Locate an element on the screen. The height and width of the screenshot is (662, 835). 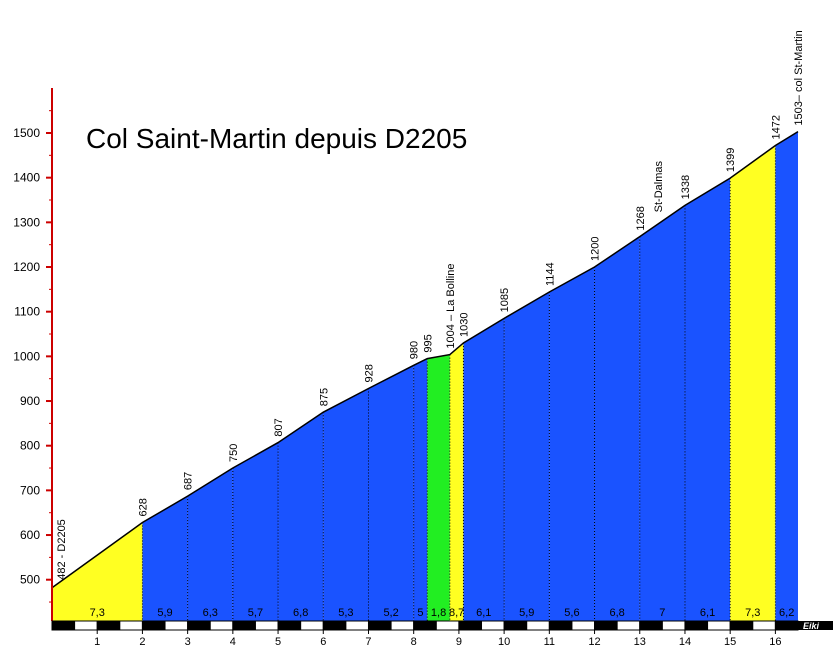
y-tick-label: 1200 is located at coordinates (26, 267).